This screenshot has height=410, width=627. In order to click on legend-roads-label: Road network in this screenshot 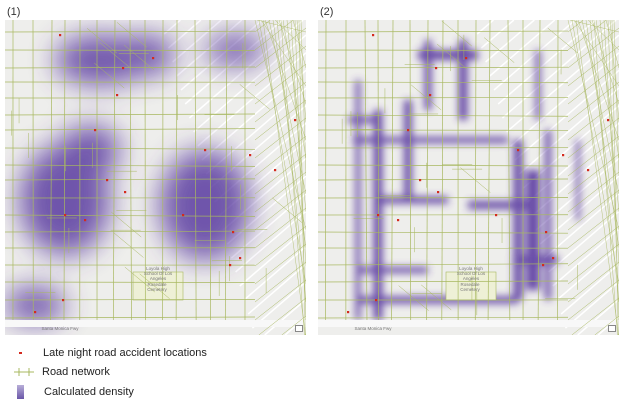, I will do `click(76, 372)`.